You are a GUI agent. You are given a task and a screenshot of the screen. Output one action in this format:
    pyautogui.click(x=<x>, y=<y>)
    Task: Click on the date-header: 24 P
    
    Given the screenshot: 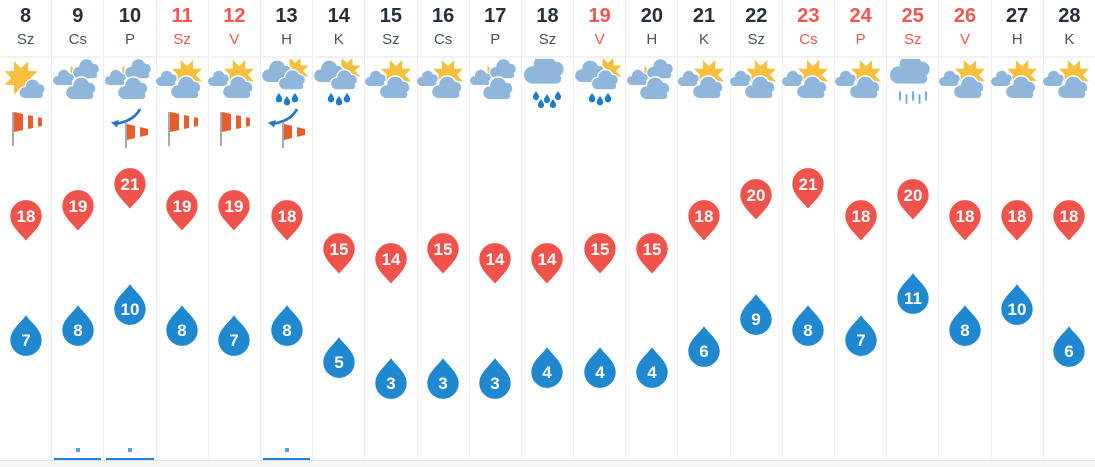 What is the action you would take?
    pyautogui.click(x=860, y=25)
    